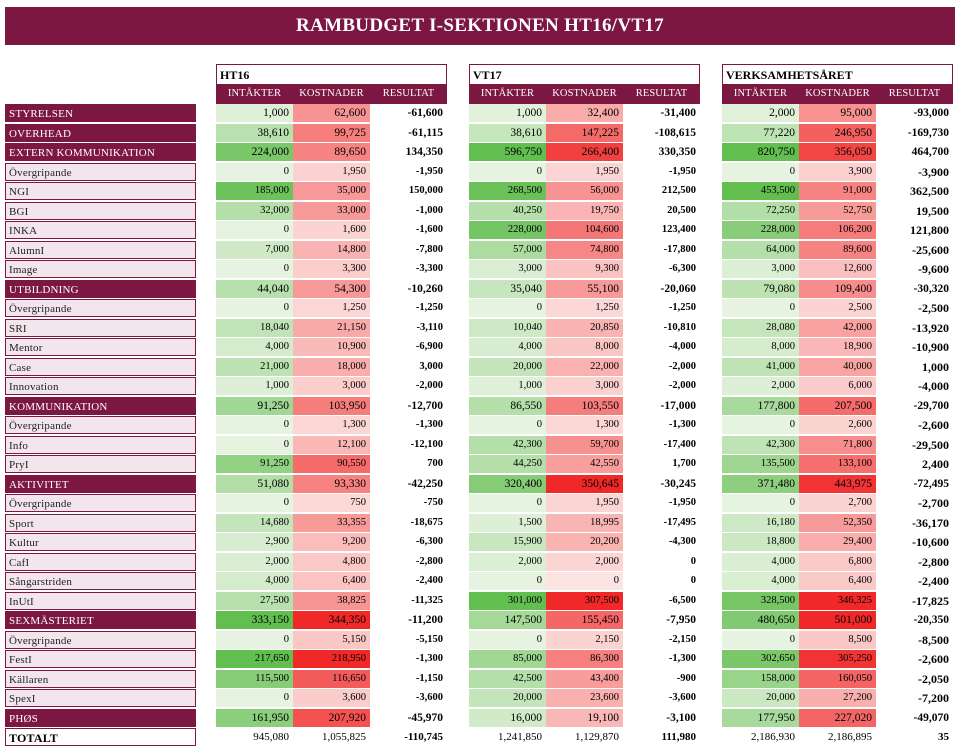 Image resolution: width=960 pixels, height=753 pixels. I want to click on income-cell: 32,000, so click(254, 210).